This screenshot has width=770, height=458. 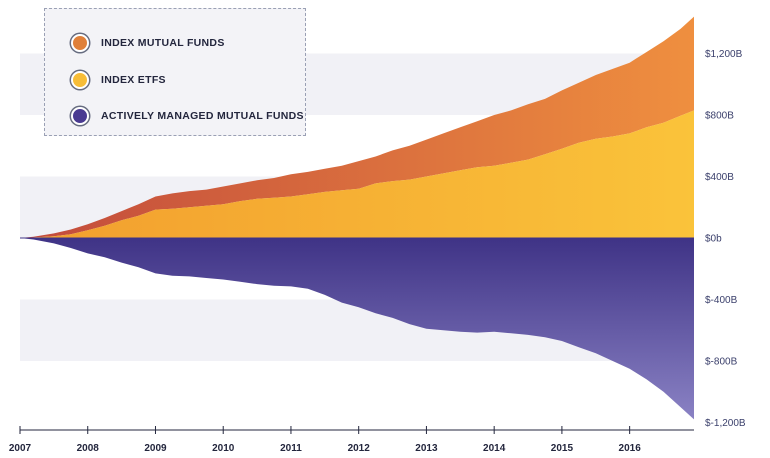 What do you see at coordinates (163, 43) in the screenshot?
I see `legend-label: INDEX MUTUAL FUNDS` at bounding box center [163, 43].